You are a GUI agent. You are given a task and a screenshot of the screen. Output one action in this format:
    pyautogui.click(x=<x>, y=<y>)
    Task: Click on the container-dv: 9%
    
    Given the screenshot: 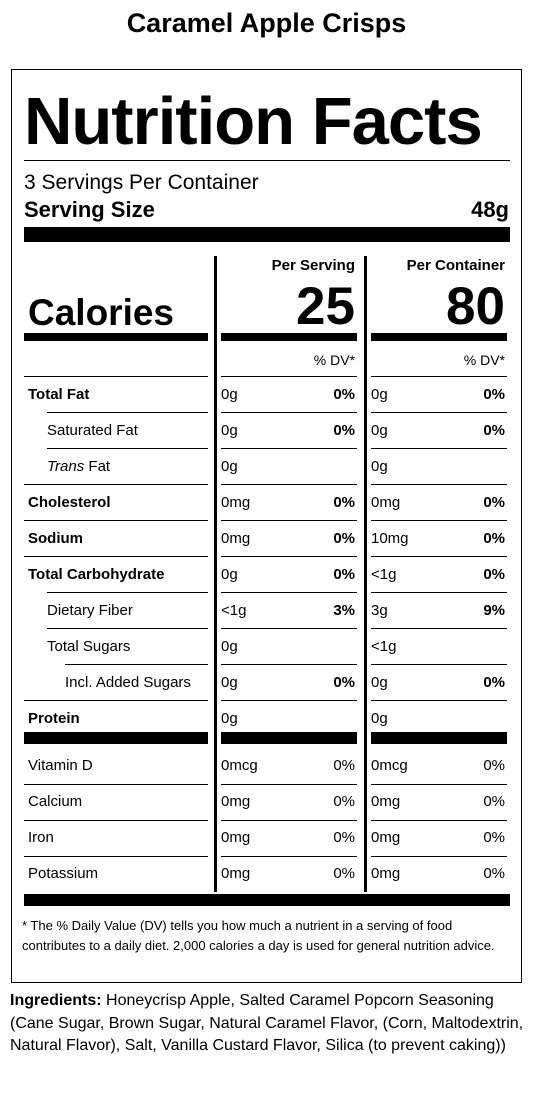 What is the action you would take?
    pyautogui.click(x=494, y=610)
    